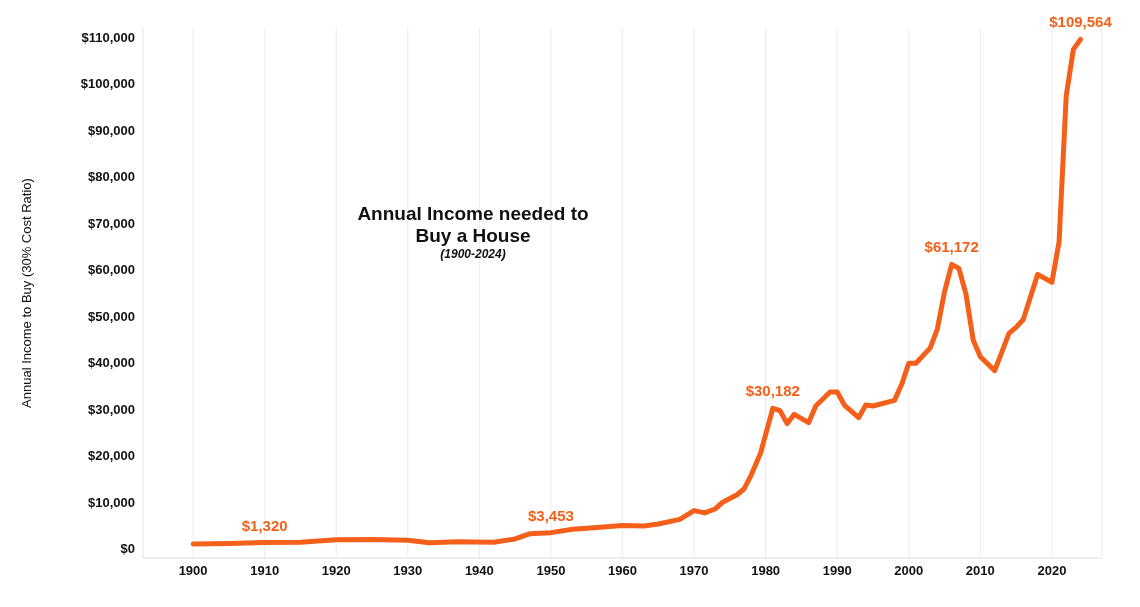 The height and width of the screenshot is (607, 1140). What do you see at coordinates (1052, 571) in the screenshot?
I see `x-tick-label: 2020` at bounding box center [1052, 571].